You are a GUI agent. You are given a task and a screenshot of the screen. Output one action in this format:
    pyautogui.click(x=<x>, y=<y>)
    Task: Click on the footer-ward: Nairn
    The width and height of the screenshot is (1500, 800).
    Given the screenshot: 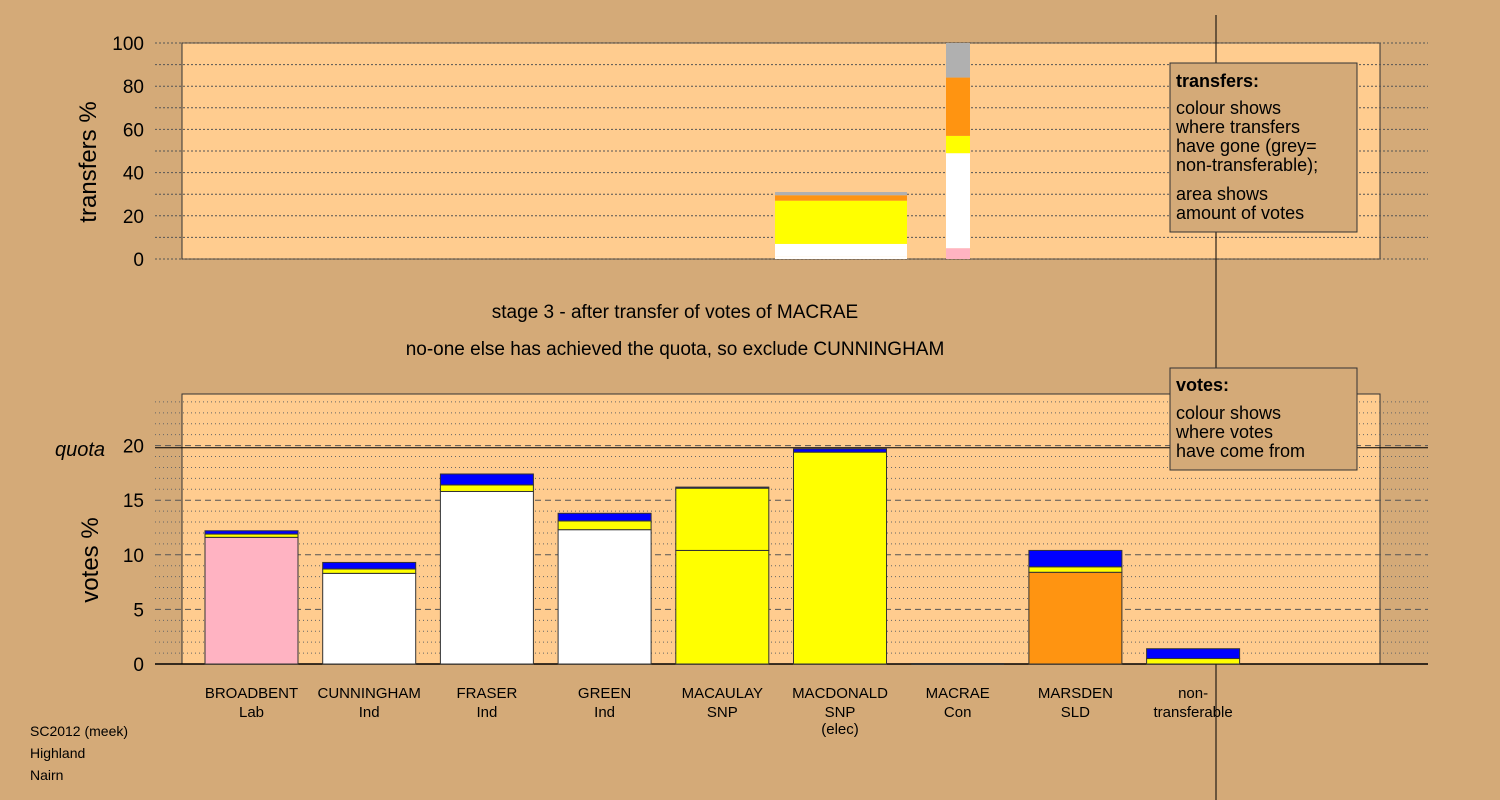 What is the action you would take?
    pyautogui.click(x=46, y=775)
    